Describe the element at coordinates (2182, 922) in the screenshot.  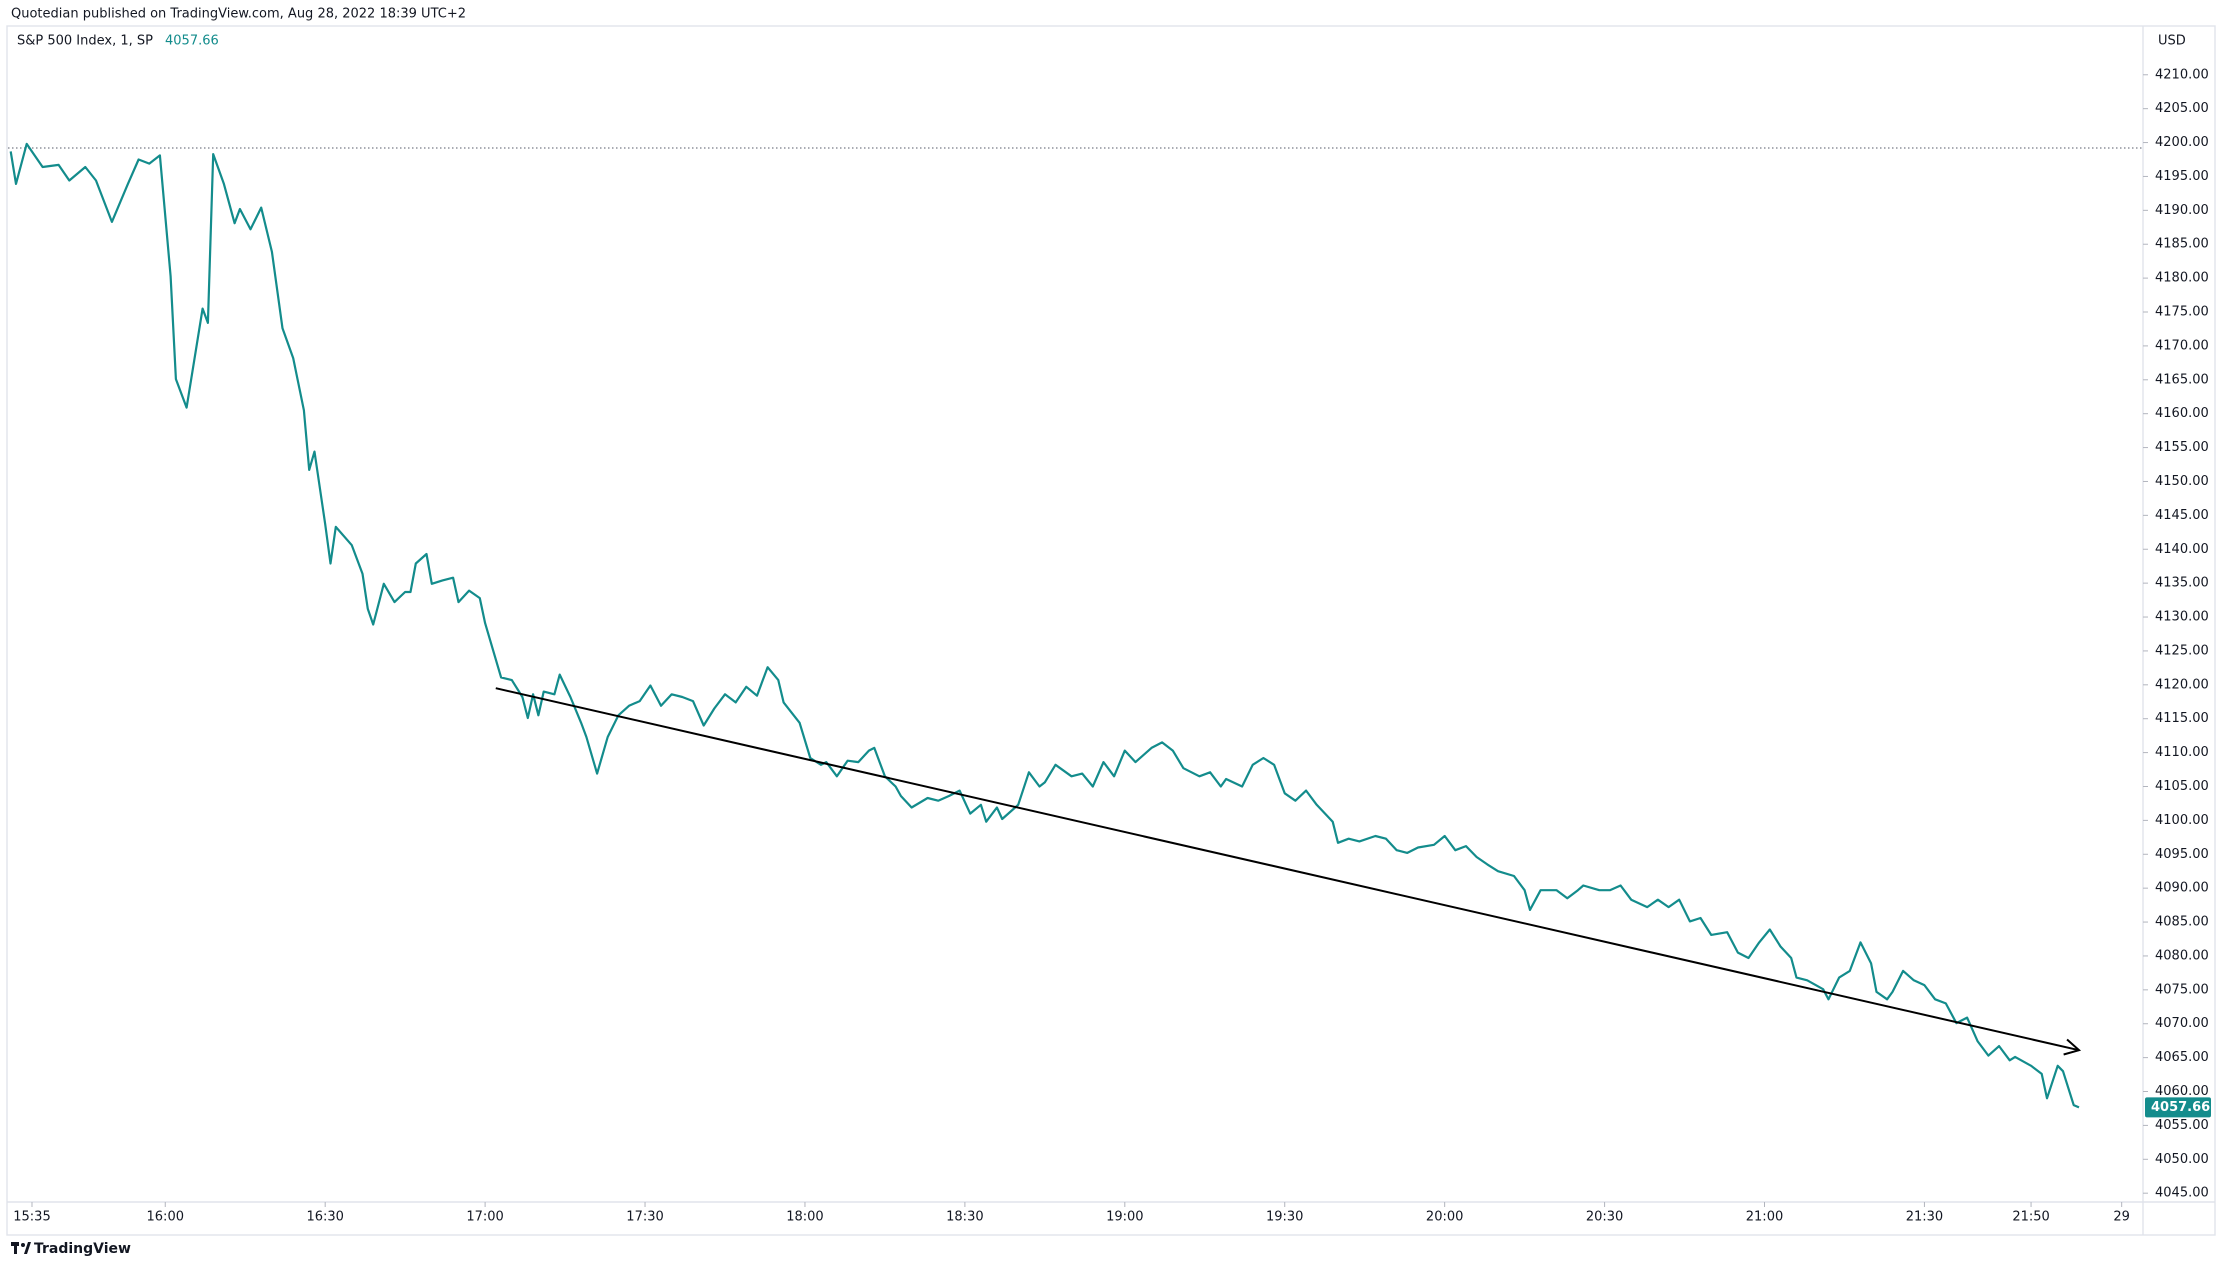
I see `y-tick-label: 4085.00` at that location.